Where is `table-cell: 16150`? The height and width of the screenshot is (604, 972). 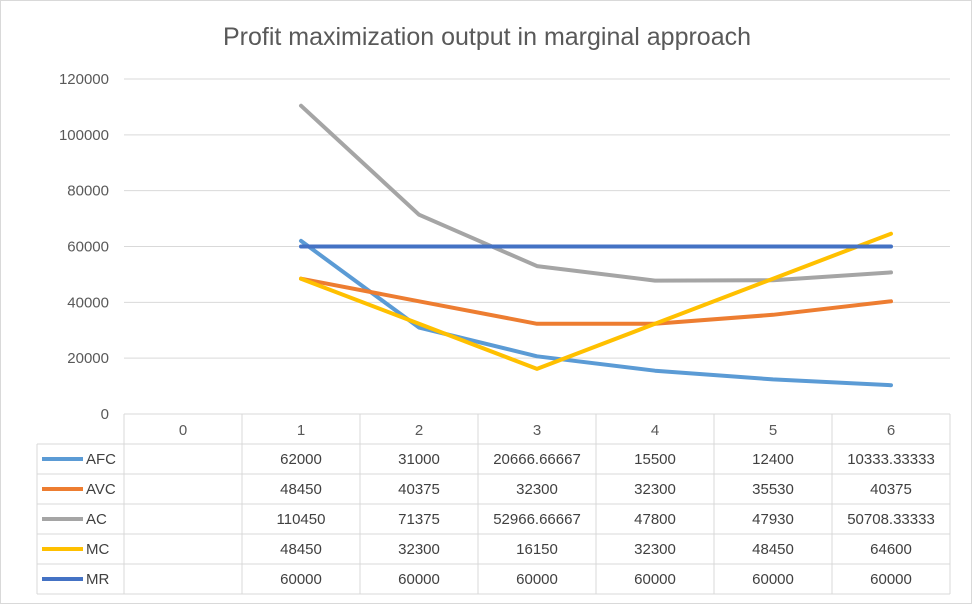
table-cell: 16150 is located at coordinates (537, 549).